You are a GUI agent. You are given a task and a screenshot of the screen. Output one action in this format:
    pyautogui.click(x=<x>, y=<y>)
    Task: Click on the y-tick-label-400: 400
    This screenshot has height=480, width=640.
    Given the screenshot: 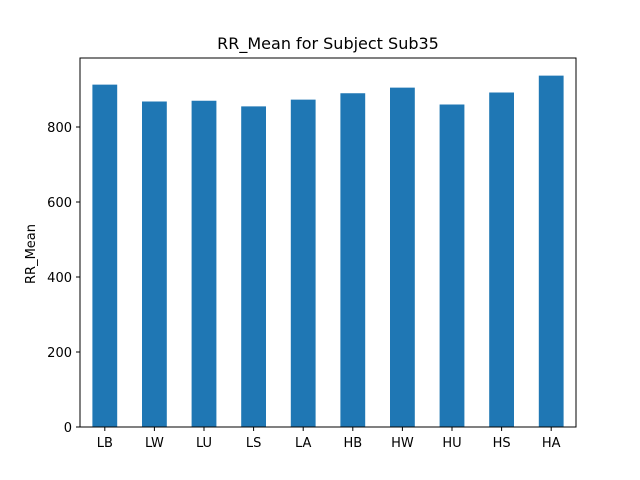 What is the action you would take?
    pyautogui.click(x=59, y=278)
    